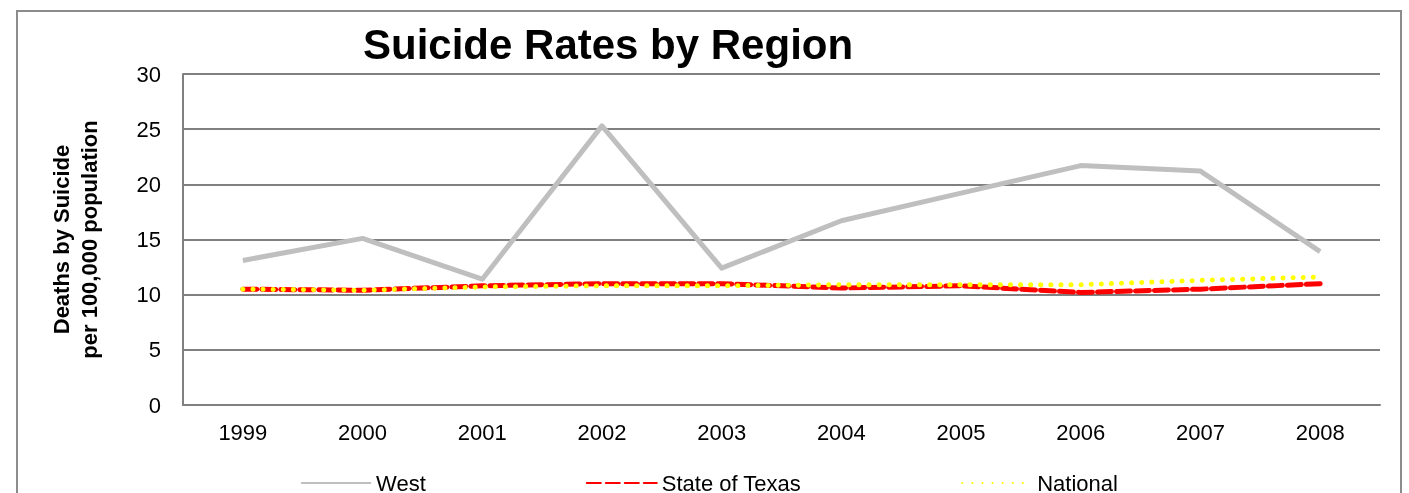  Describe the element at coordinates (1200, 432) in the screenshot. I see `x-tick-label: 2007` at that location.